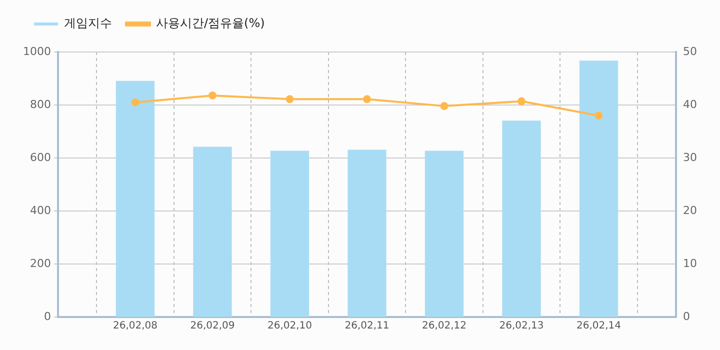 This screenshot has height=350, width=720. I want to click on y2-tick-label: 40, so click(690, 104).